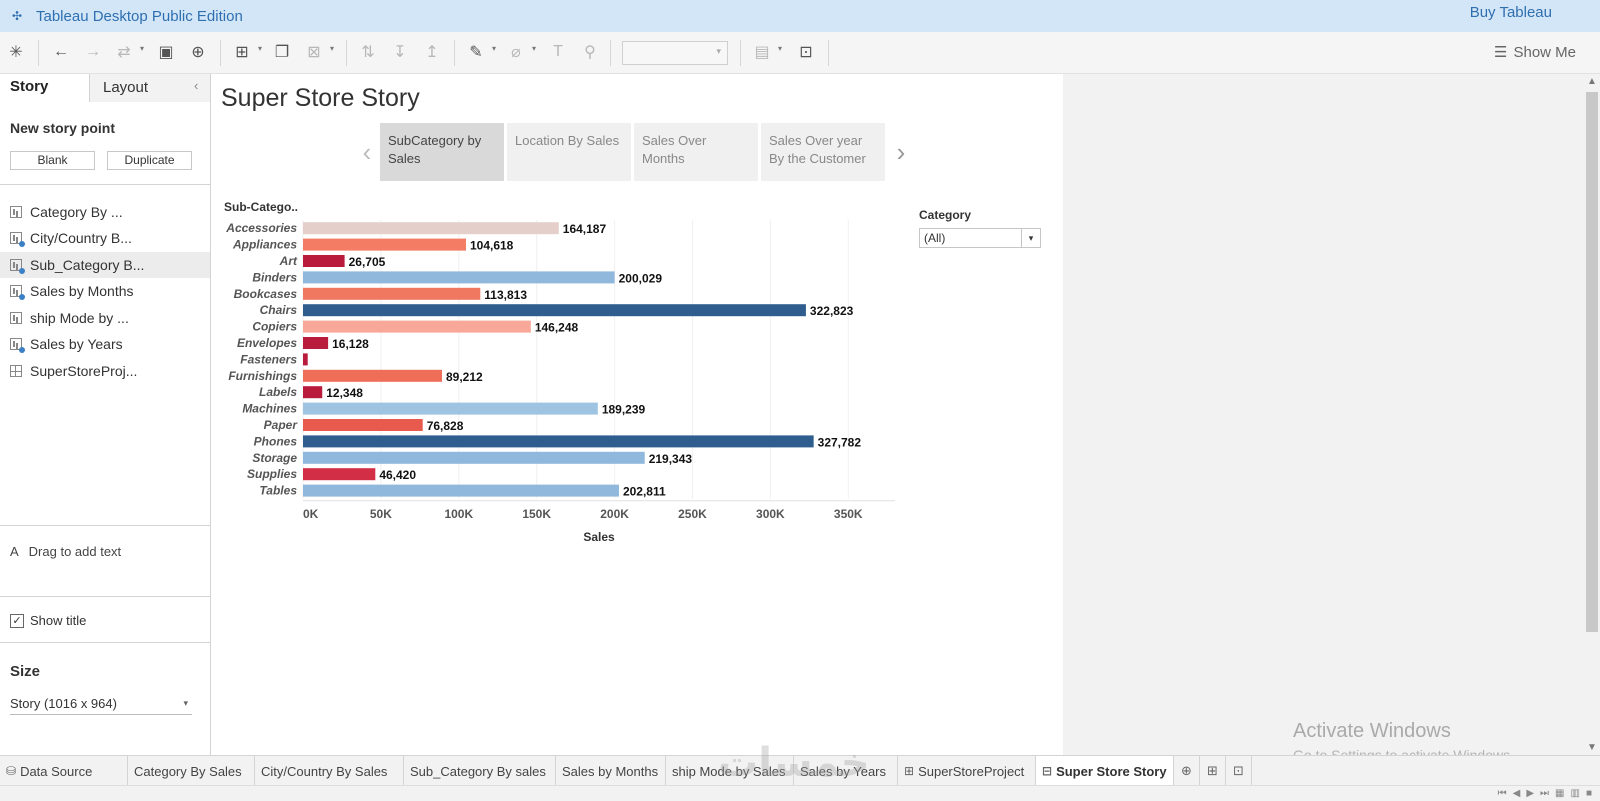 This screenshot has height=801, width=1600. What do you see at coordinates (56, 771) in the screenshot?
I see `tab-label: Data Source` at bounding box center [56, 771].